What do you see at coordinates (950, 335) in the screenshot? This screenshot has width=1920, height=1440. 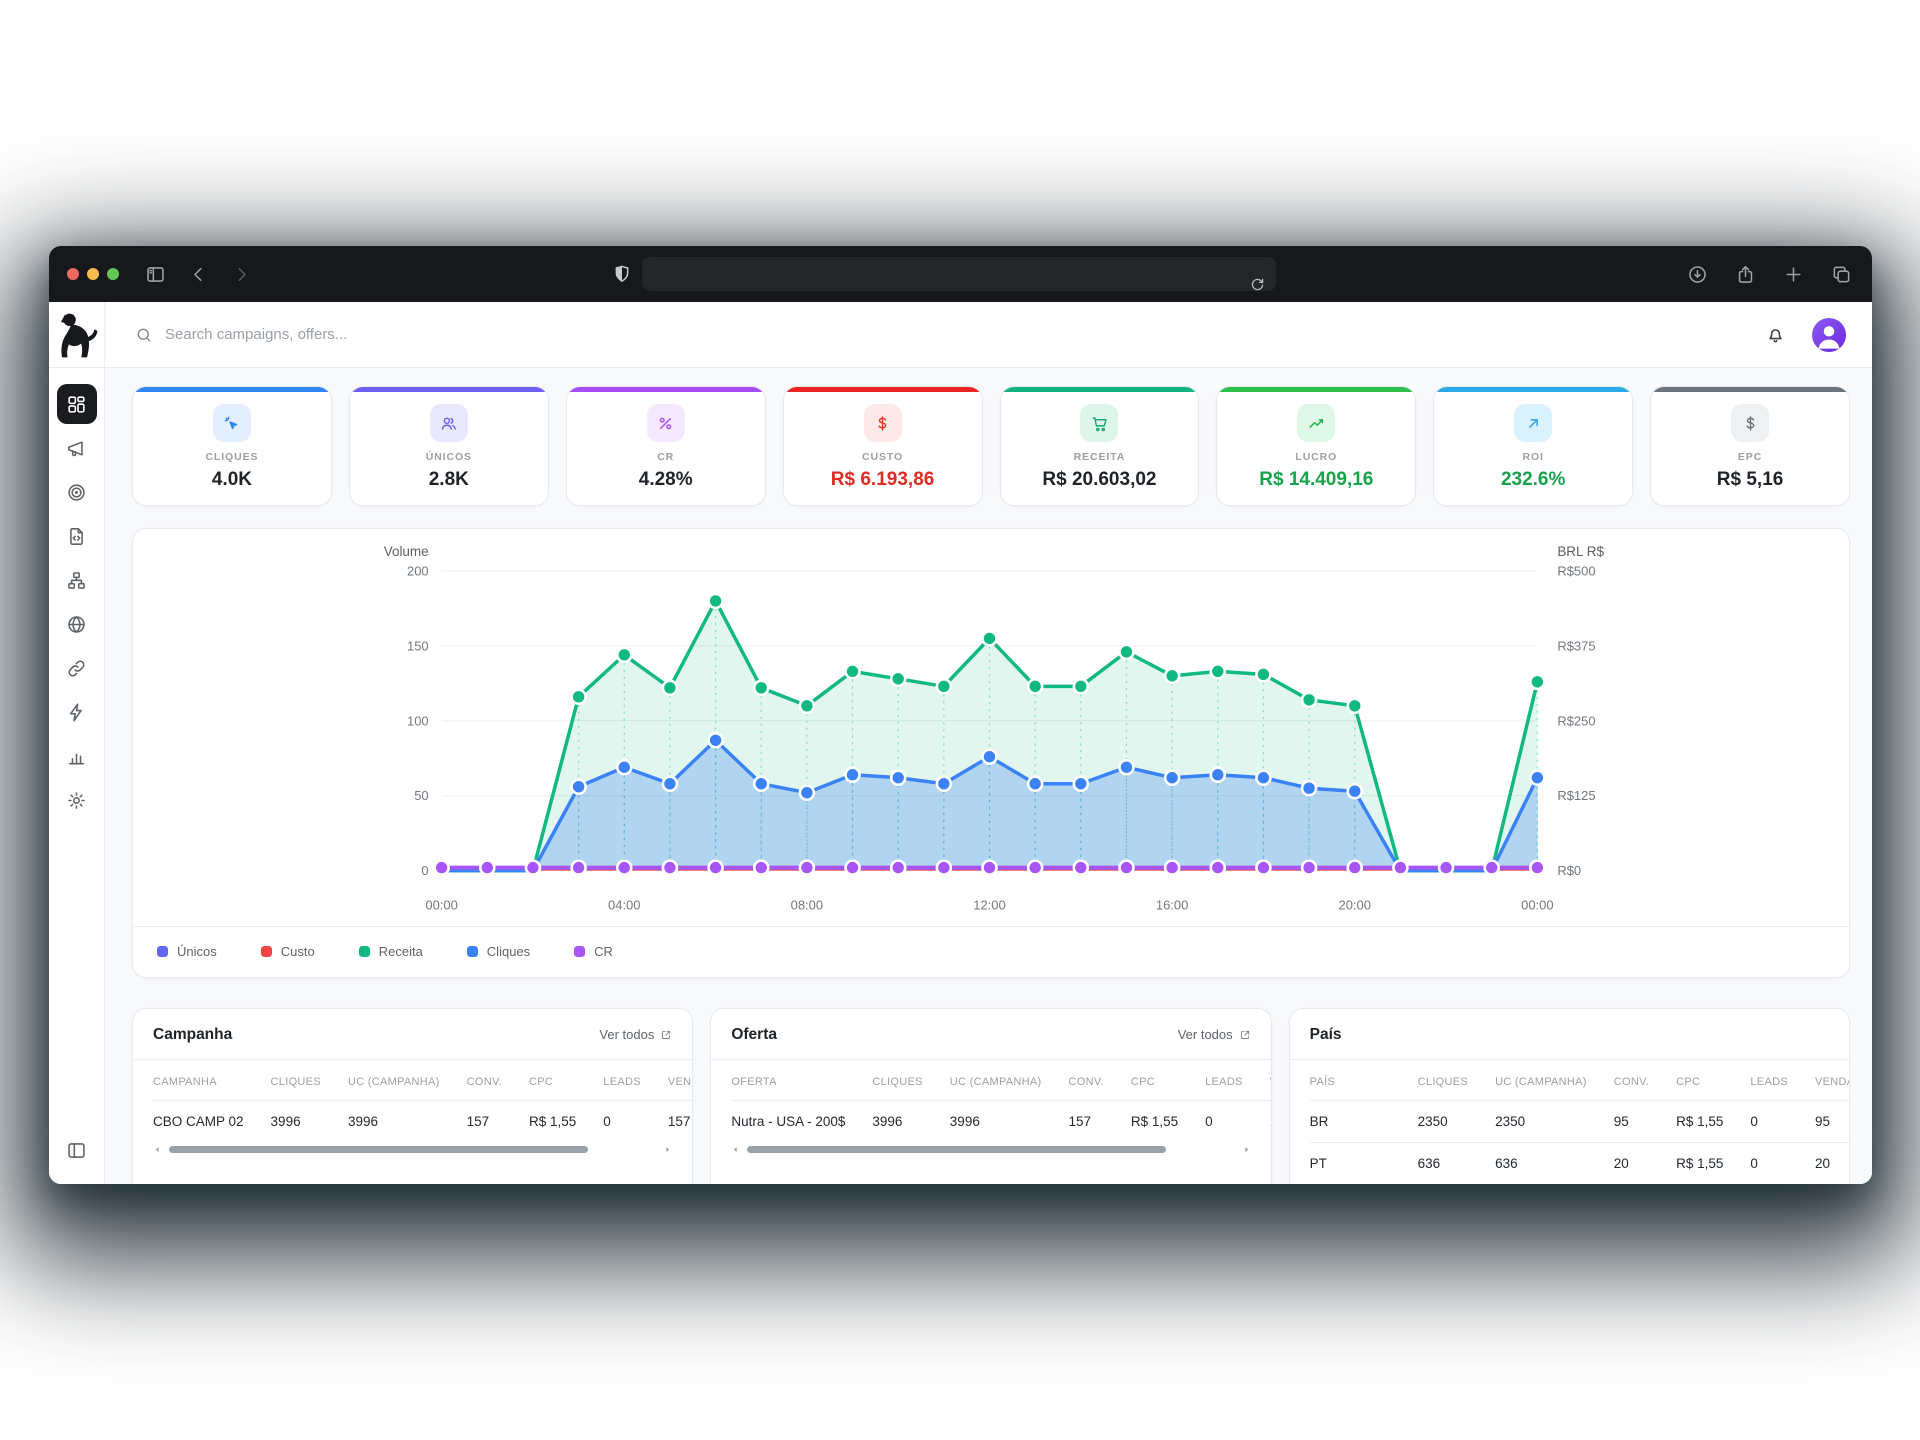 I see `global-search` at bounding box center [950, 335].